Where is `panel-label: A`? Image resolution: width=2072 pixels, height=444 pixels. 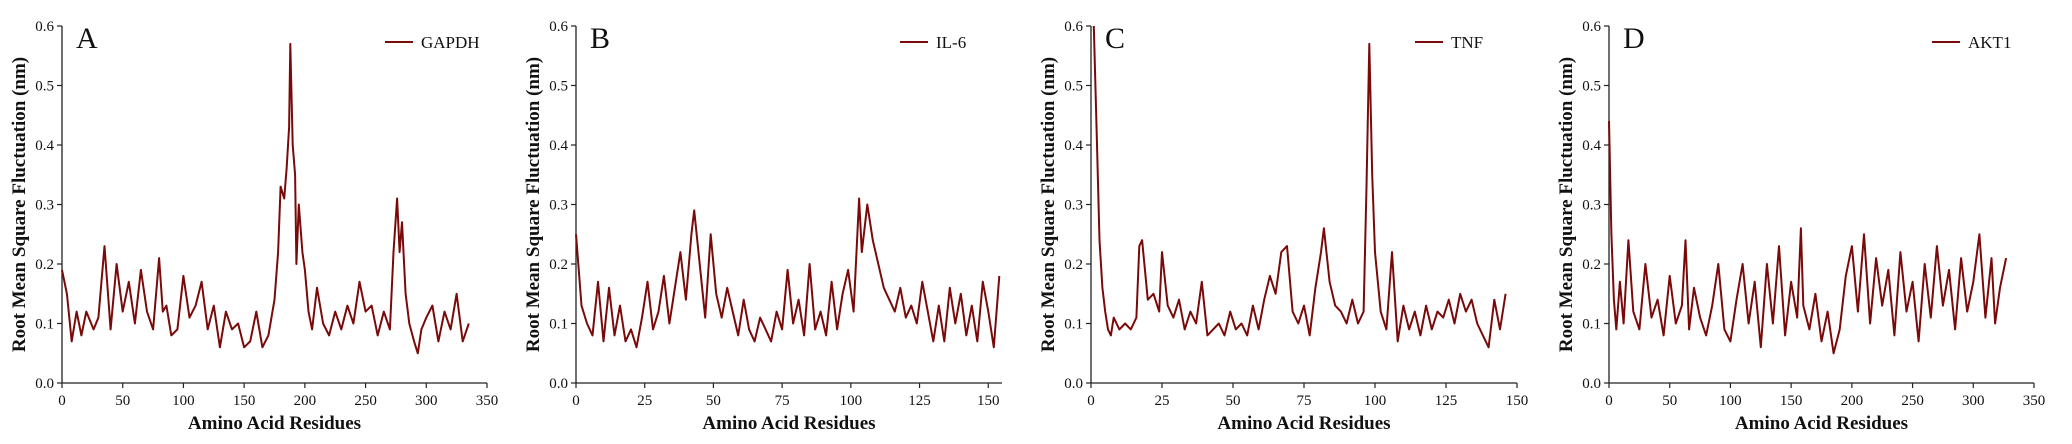 panel-label: A is located at coordinates (87, 38).